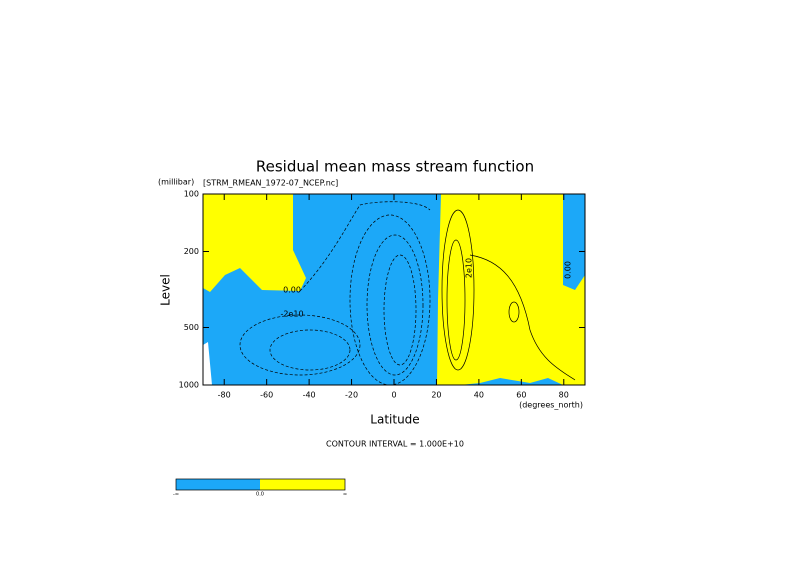  What do you see at coordinates (469, 268) in the screenshot?
I see `contour-label: 2e10` at bounding box center [469, 268].